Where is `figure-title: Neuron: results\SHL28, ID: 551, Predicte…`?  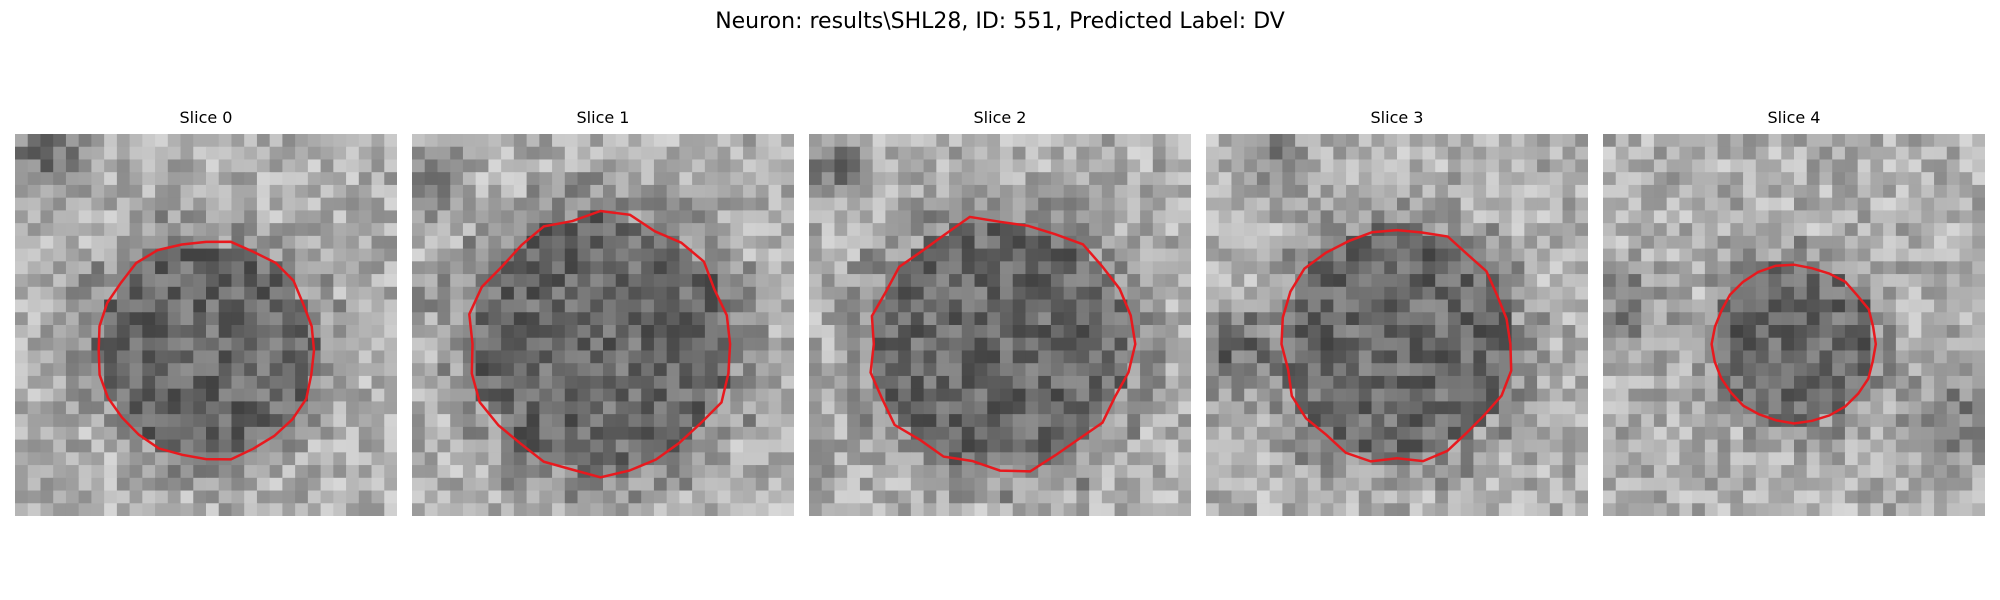
figure-title: Neuron: results\SHL28, ID: 551, Predicte… is located at coordinates (1000, 21).